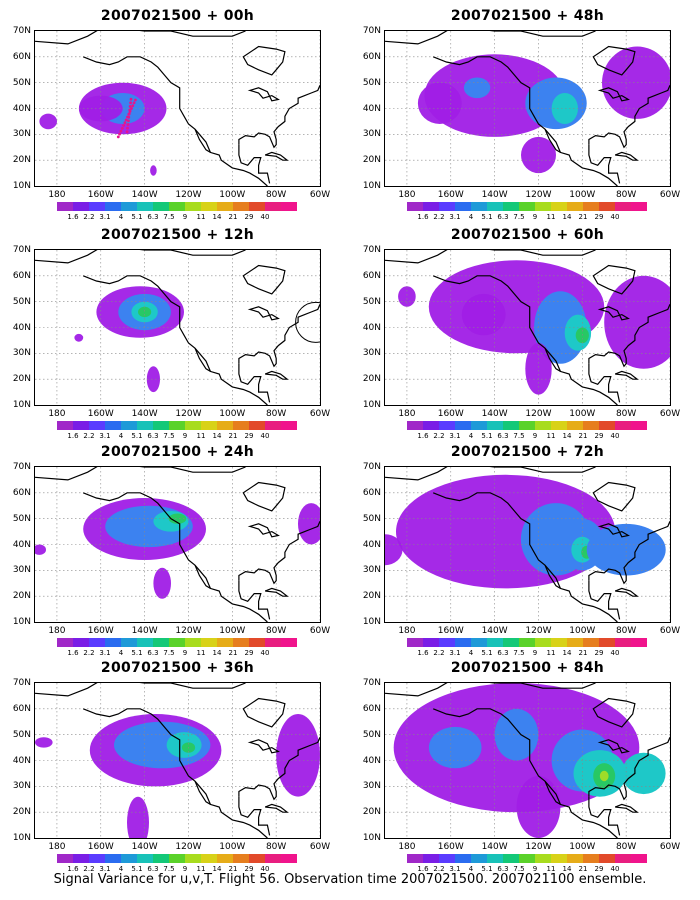  What do you see at coordinates (21, 82) in the screenshot?
I see `lat-label: 50N` at bounding box center [21, 82].